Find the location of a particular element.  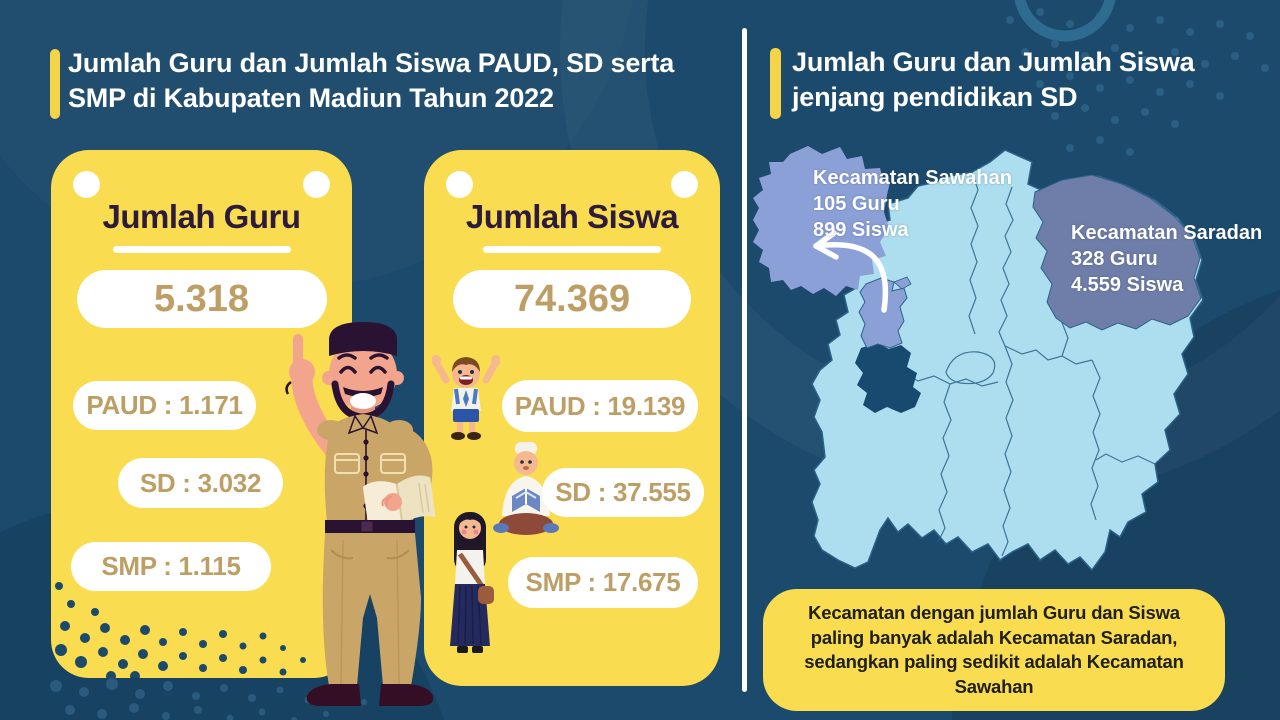

map-region-sawahan is located at coordinates (883, 313).